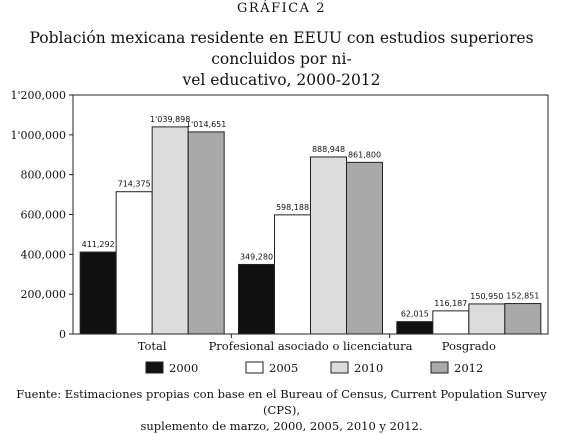 The width and height of the screenshot is (563, 434). Describe the element at coordinates (311, 346) in the screenshot. I see `x-tick-label: Profesional asociado o licenciatura` at that location.